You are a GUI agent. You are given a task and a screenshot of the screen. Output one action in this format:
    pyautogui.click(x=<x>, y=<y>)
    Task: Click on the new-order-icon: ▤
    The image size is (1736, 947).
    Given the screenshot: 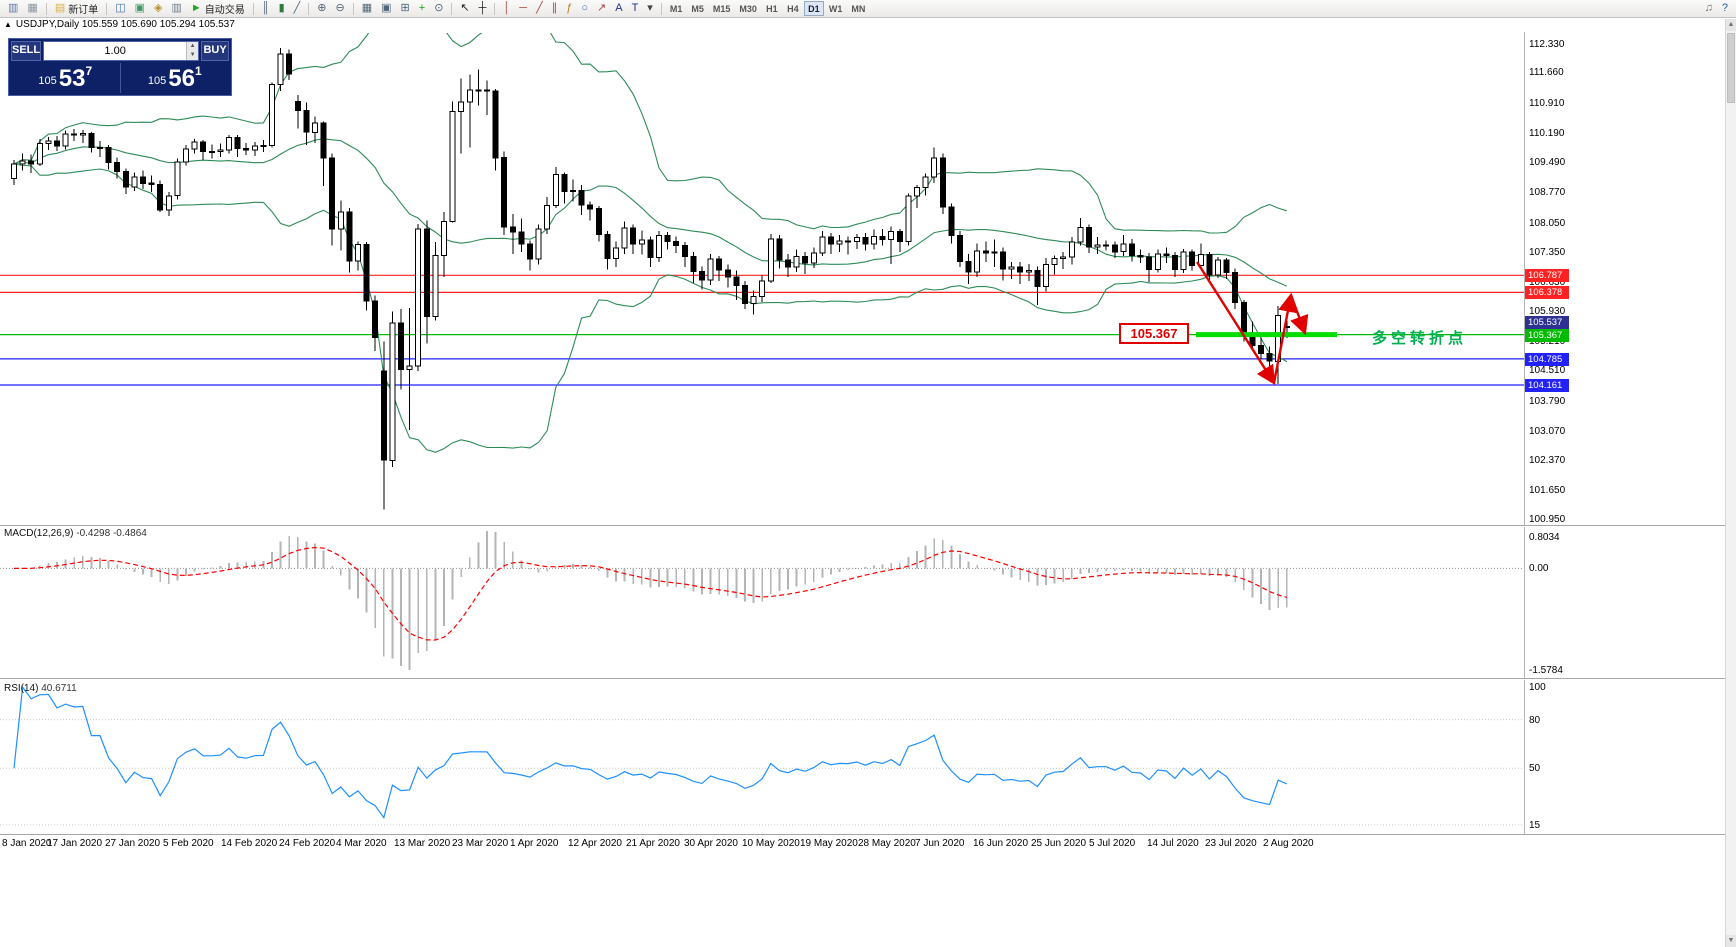 What is the action you would take?
    pyautogui.click(x=60, y=8)
    